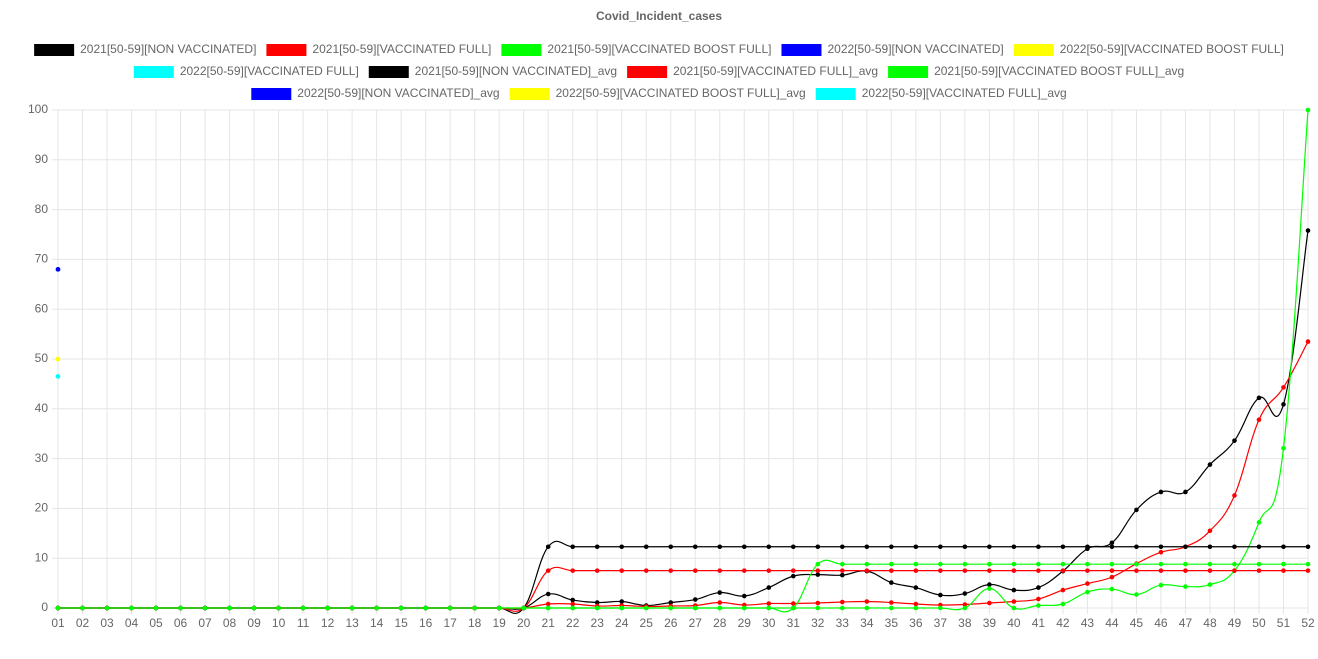 Image resolution: width=1318 pixels, height=659 pixels. I want to click on chart-title: Covid_Incident_cases, so click(659, 16).